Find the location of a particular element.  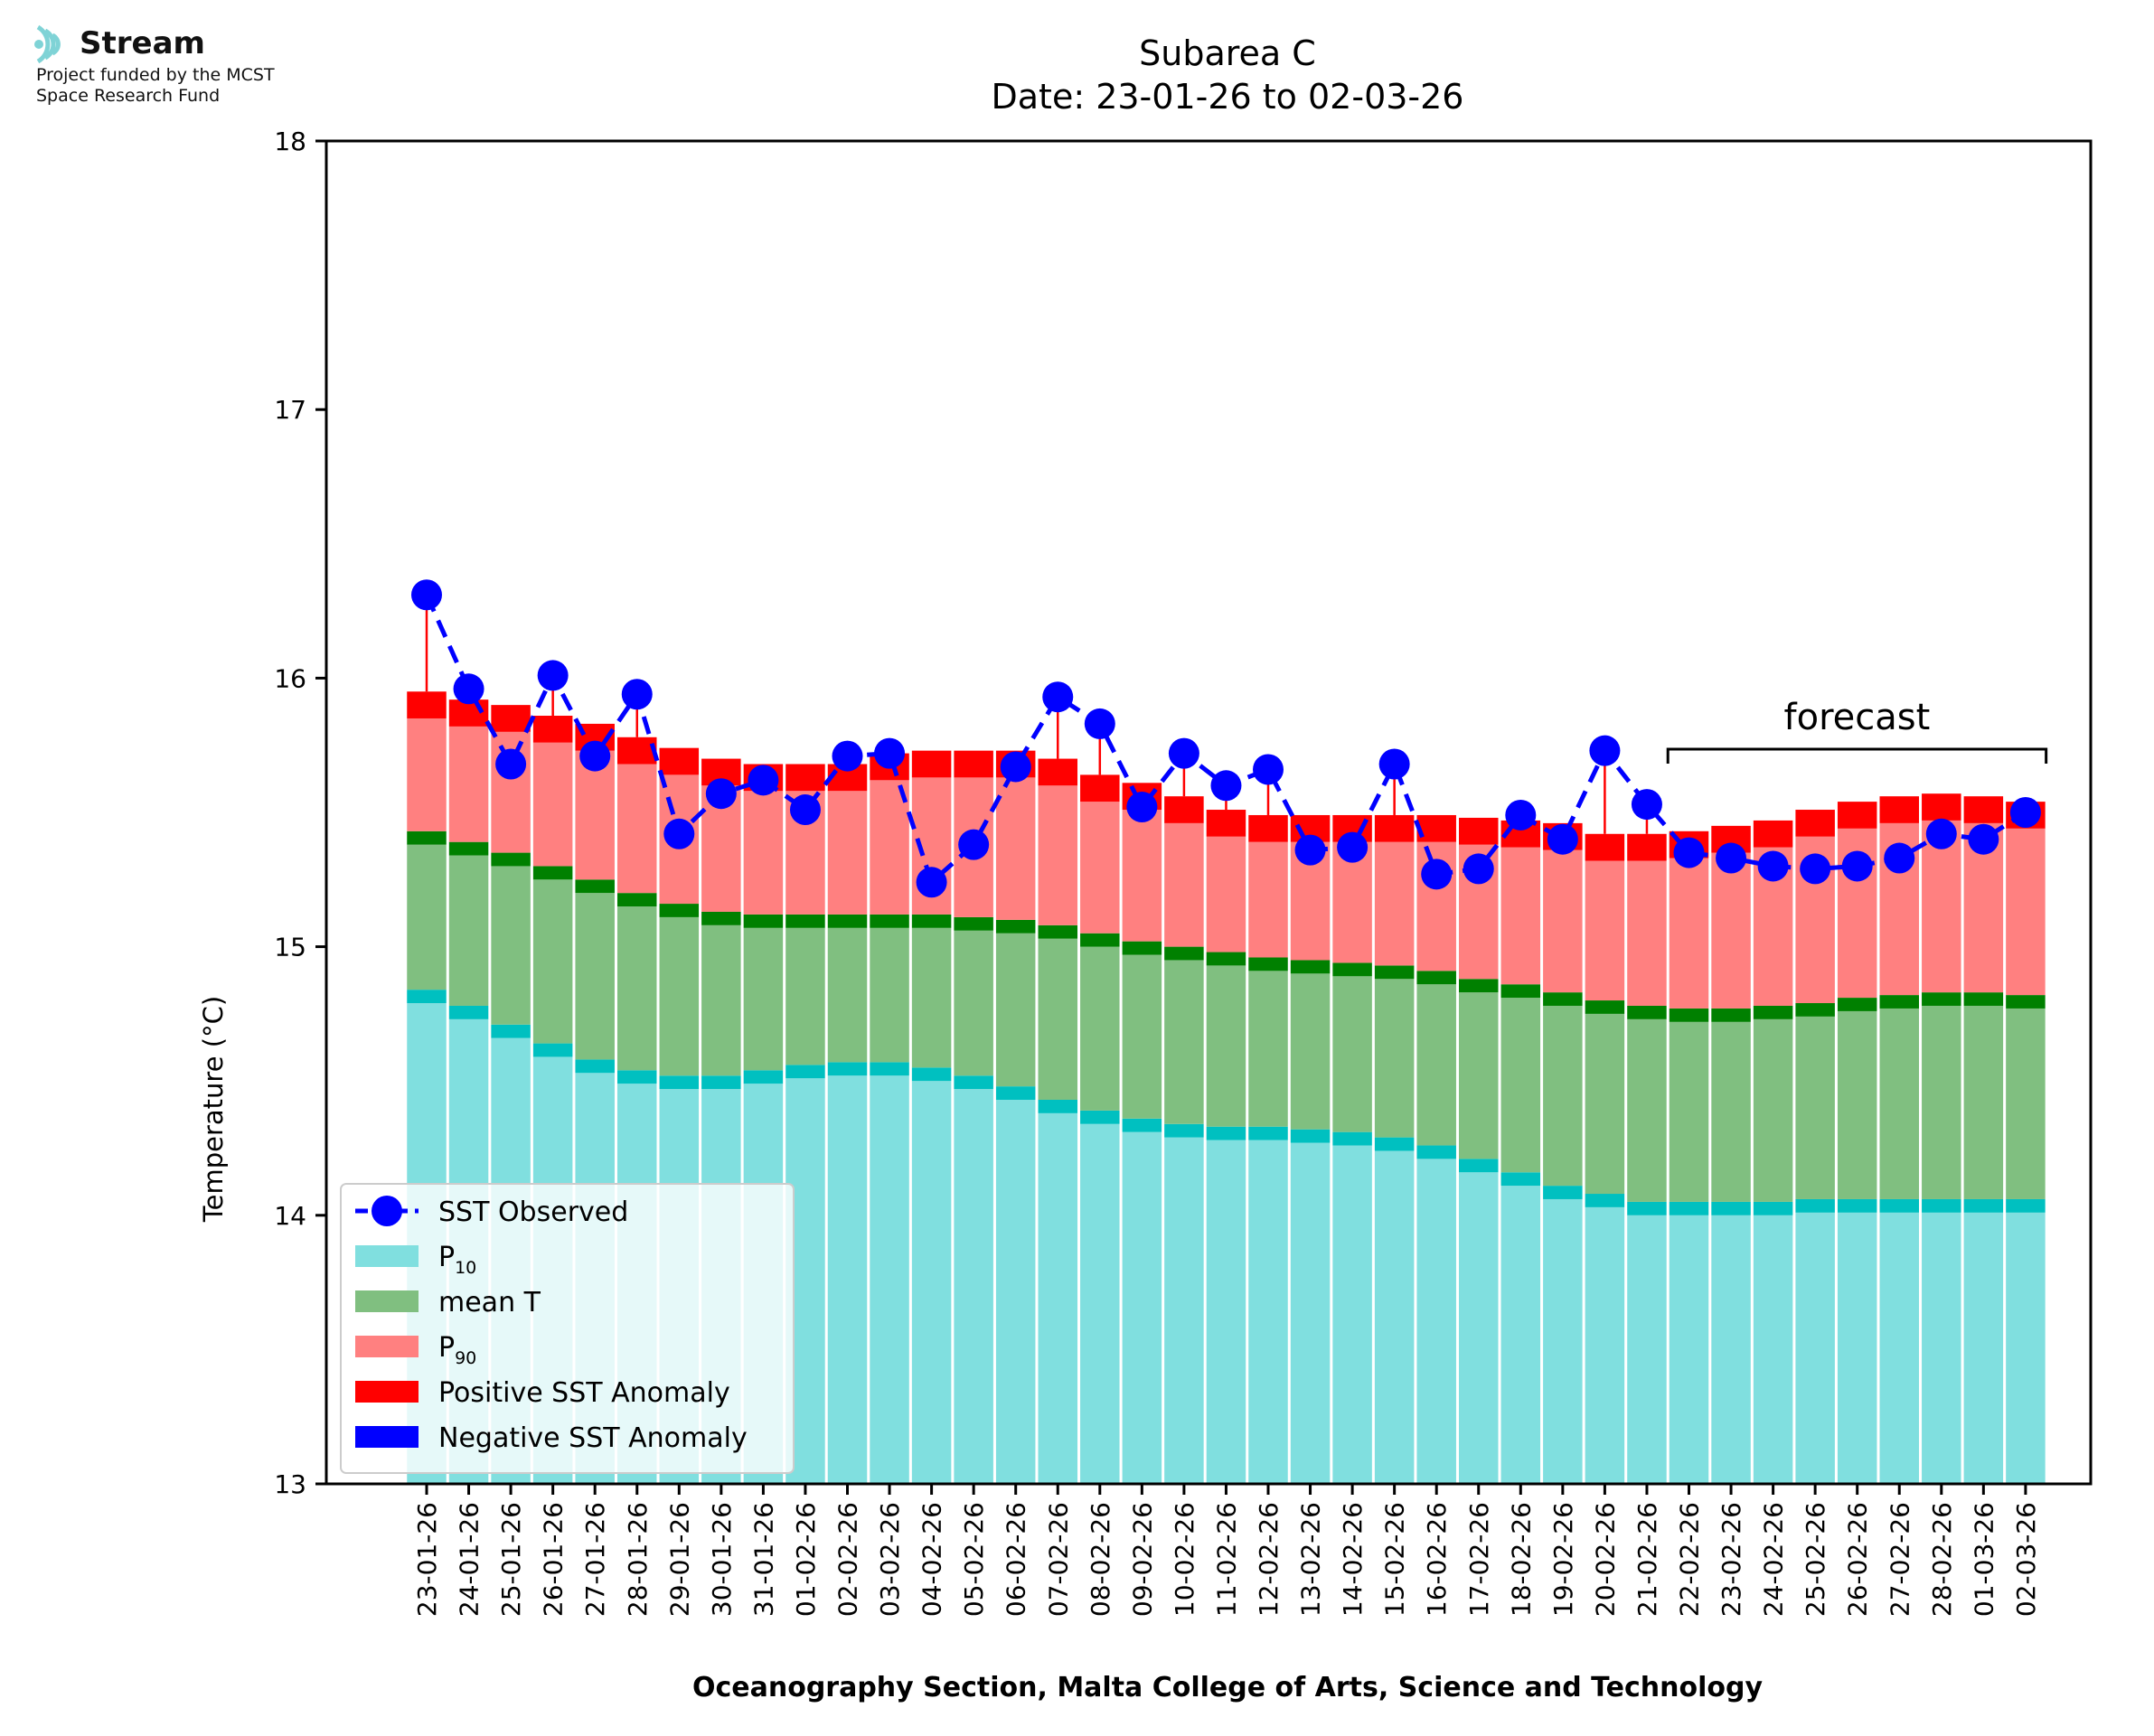

x-tick-label: 18-02-26 is located at coordinates (1521, 1560).